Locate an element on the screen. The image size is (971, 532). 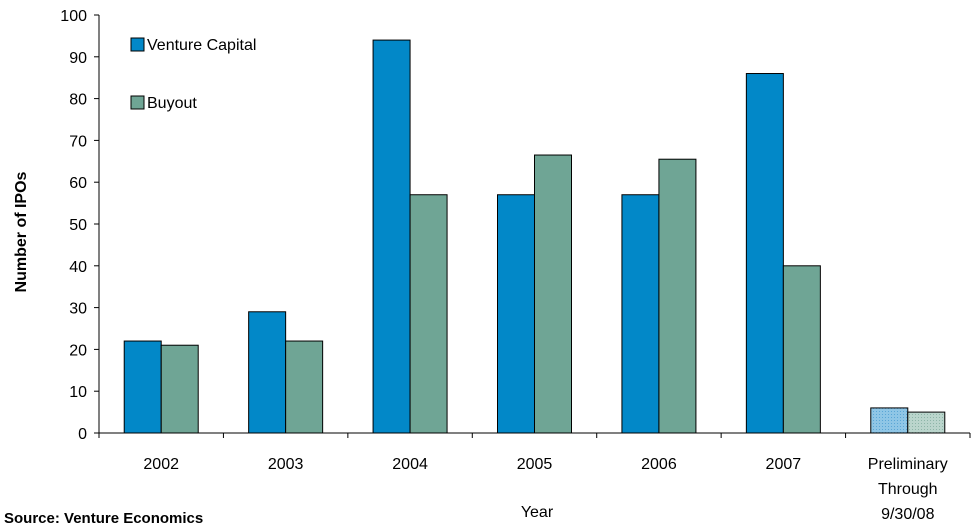
source-note: Source: Venture Economics is located at coordinates (104, 518).